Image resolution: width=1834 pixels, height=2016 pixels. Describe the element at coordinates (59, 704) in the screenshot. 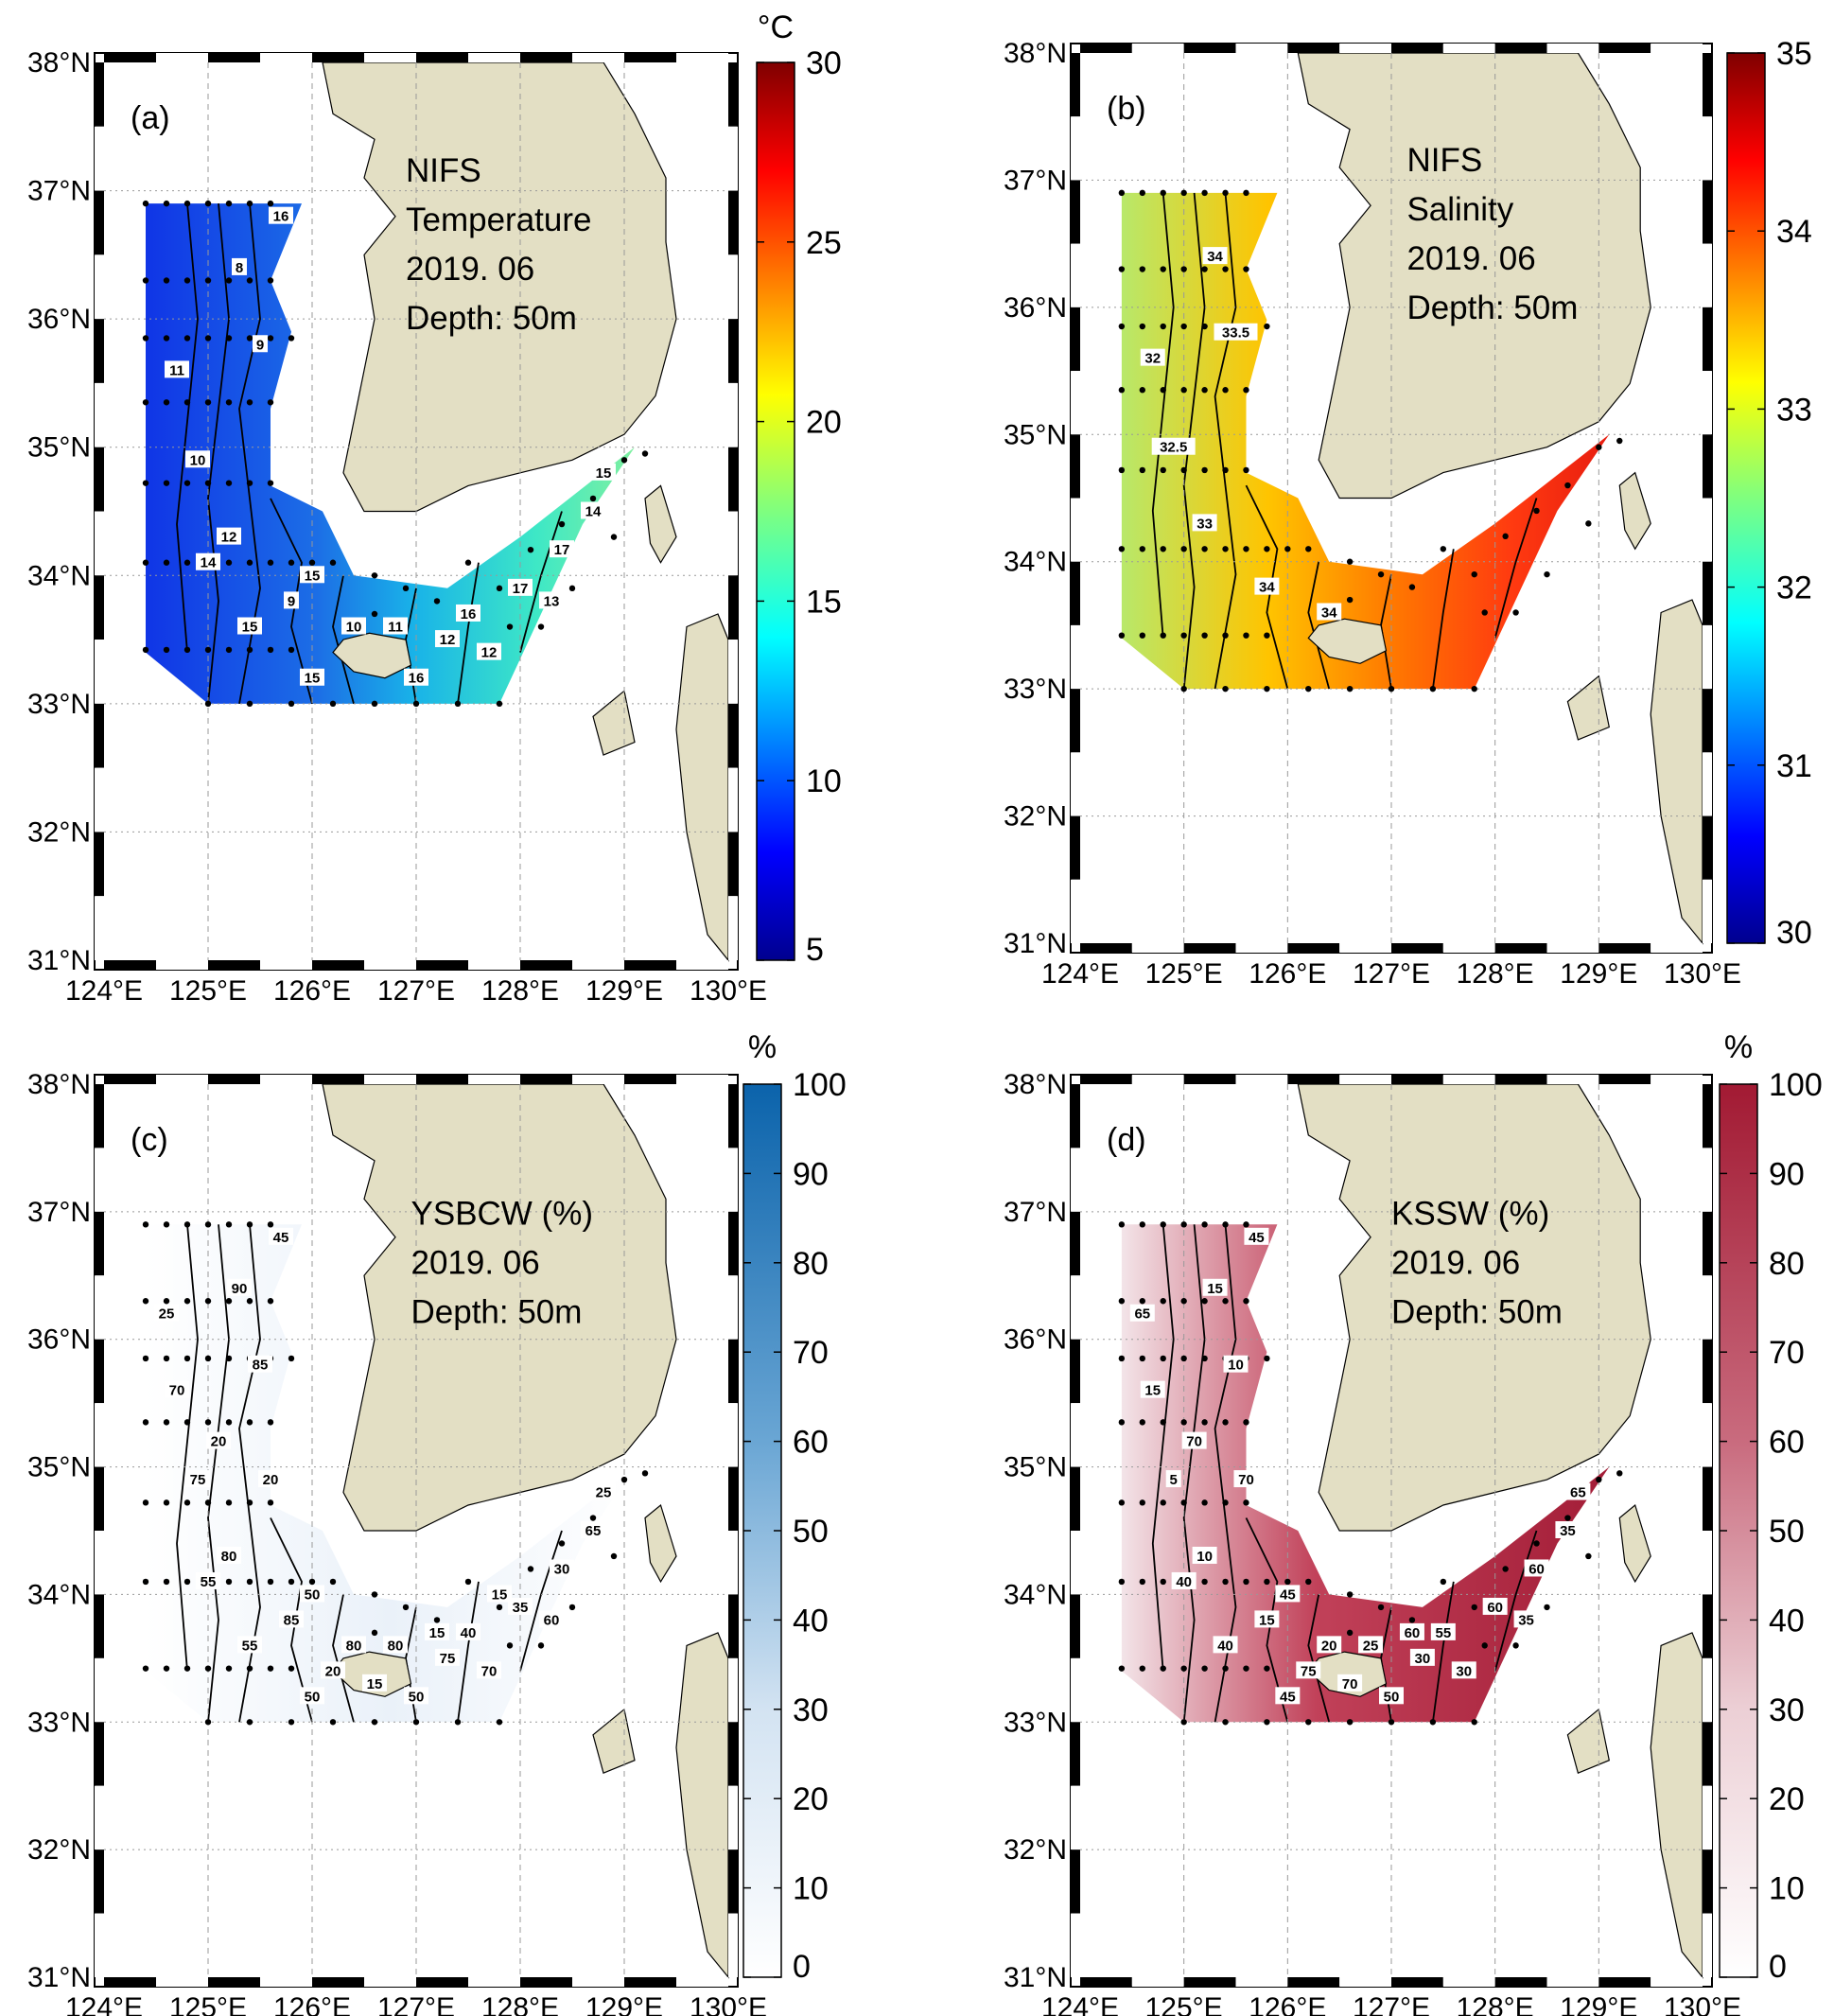

I see `lat-tick-label: 33°N` at that location.